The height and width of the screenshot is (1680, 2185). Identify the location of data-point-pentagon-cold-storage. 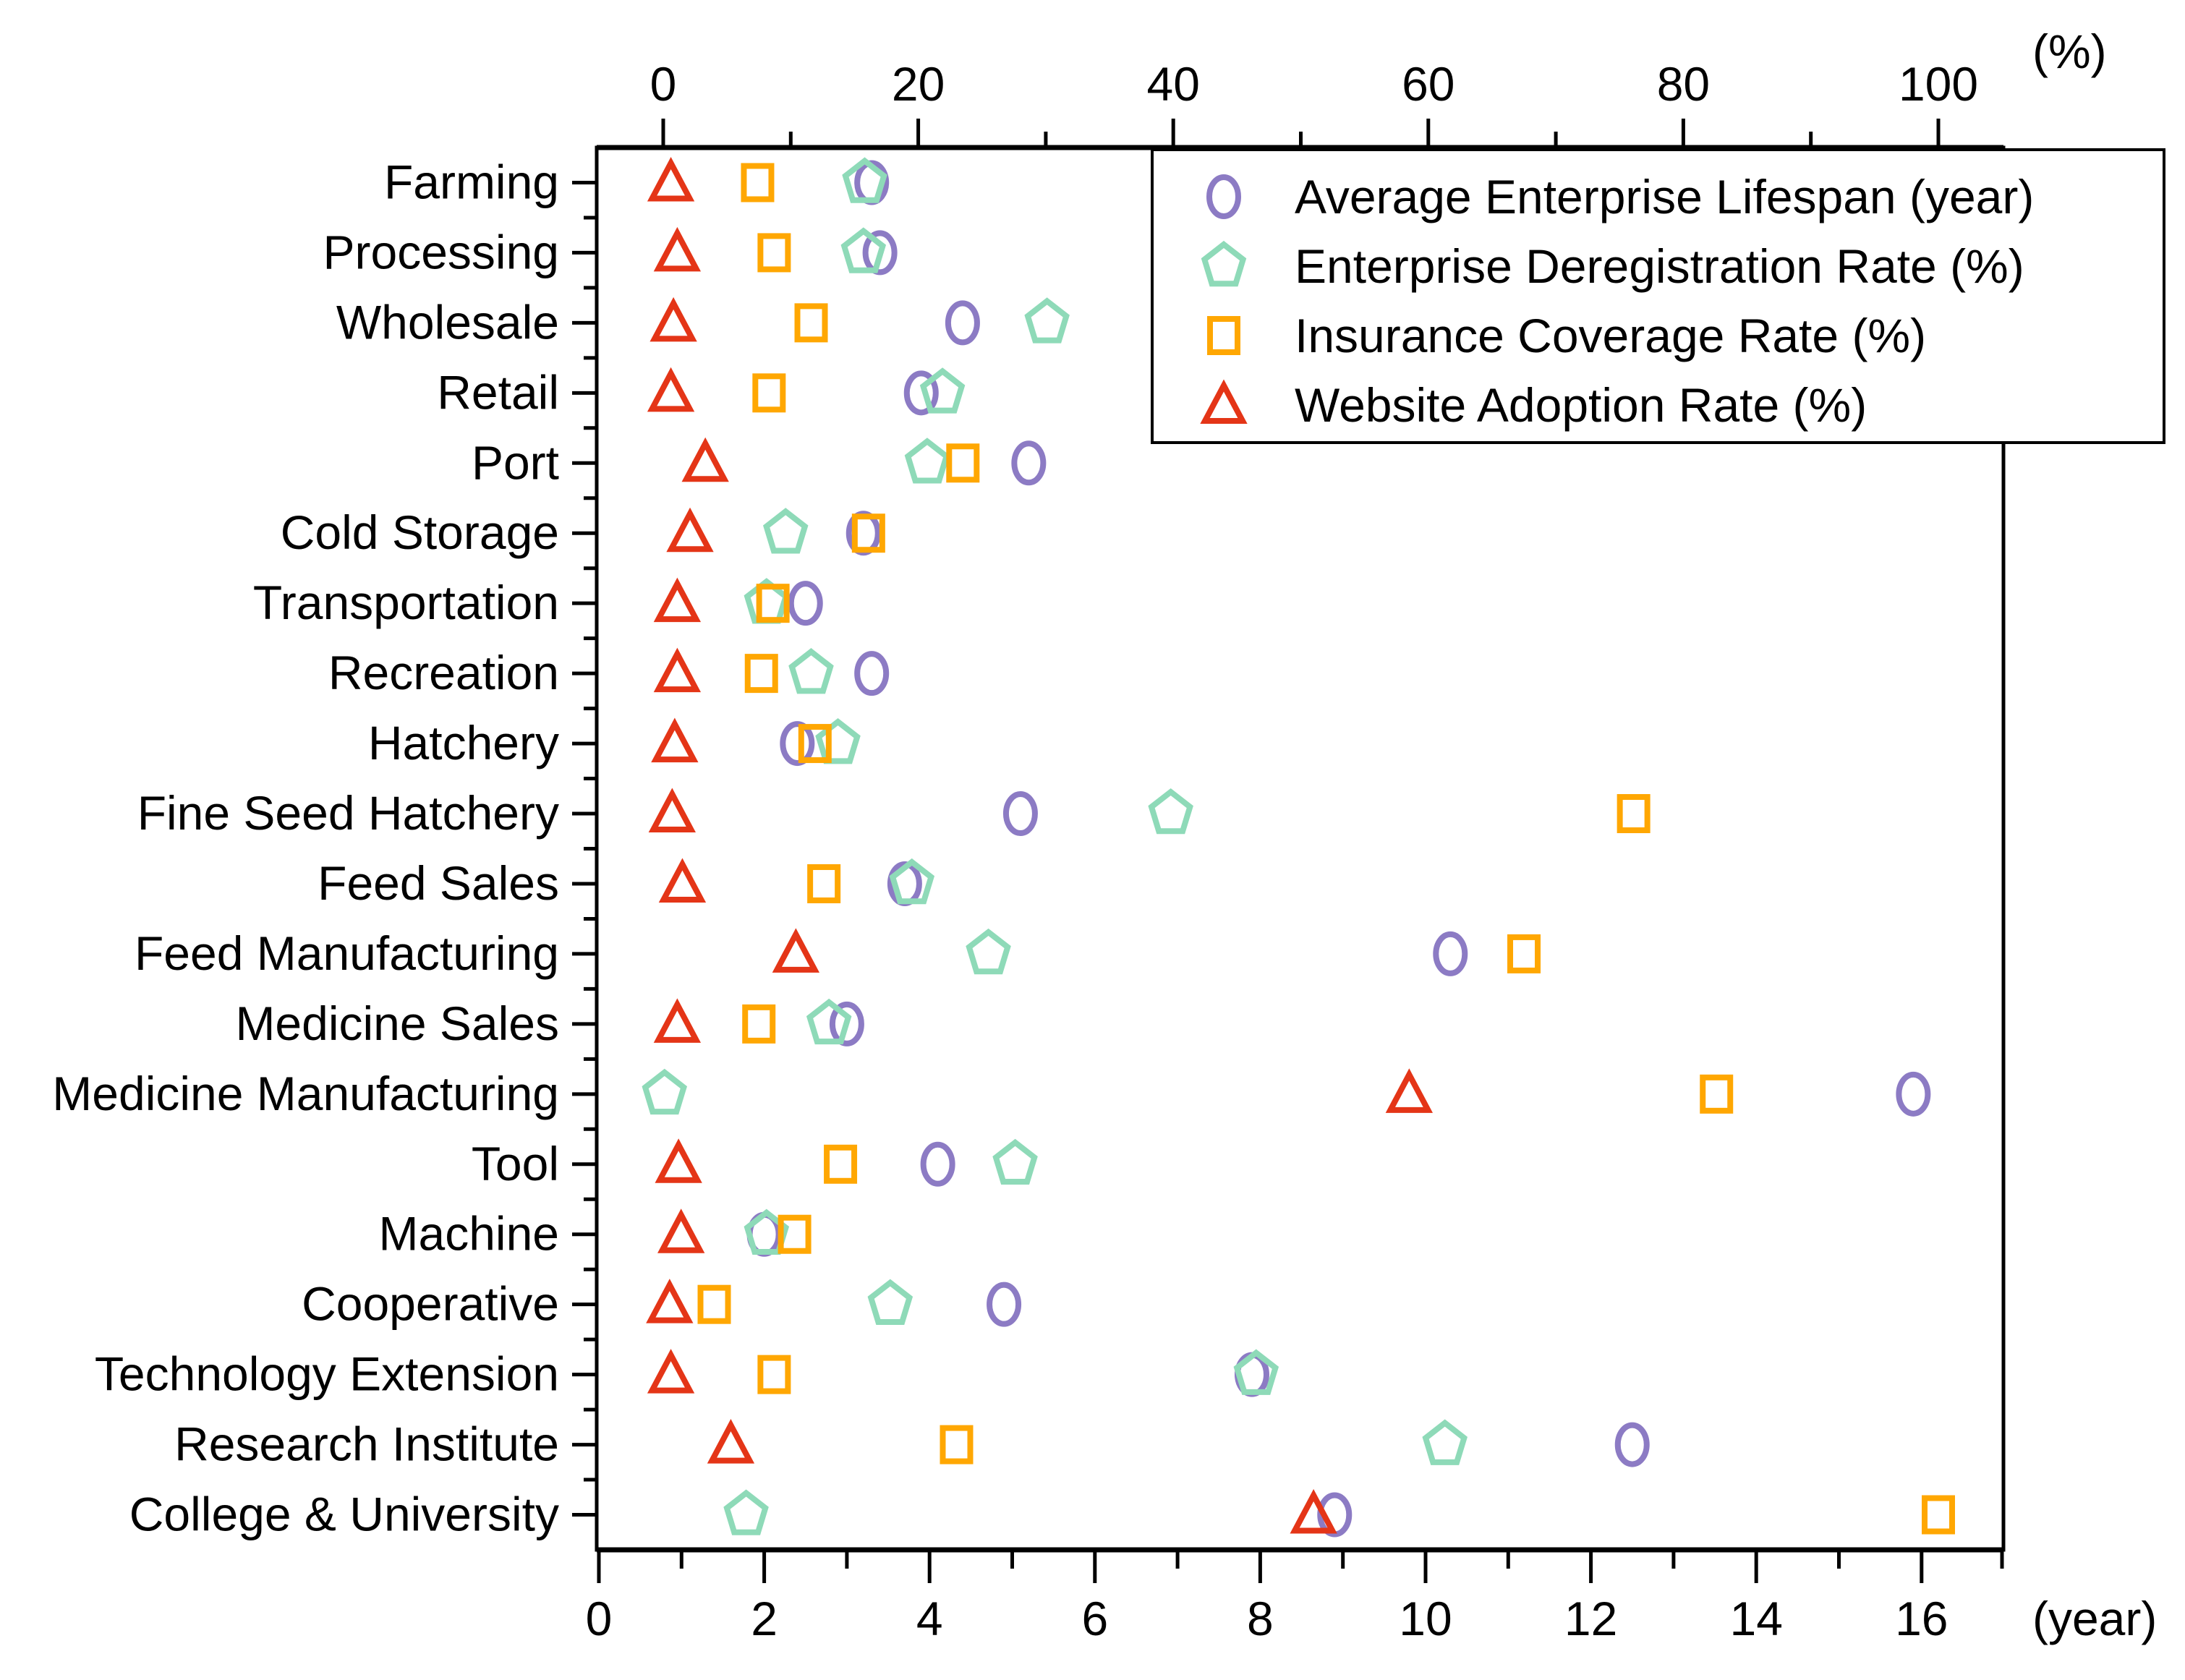
(785, 531).